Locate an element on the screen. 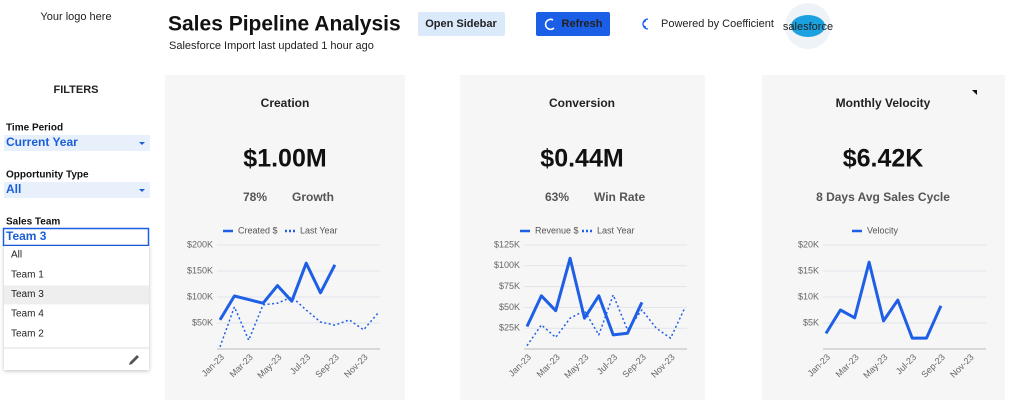  kpi-label: Growth is located at coordinates (313, 197).